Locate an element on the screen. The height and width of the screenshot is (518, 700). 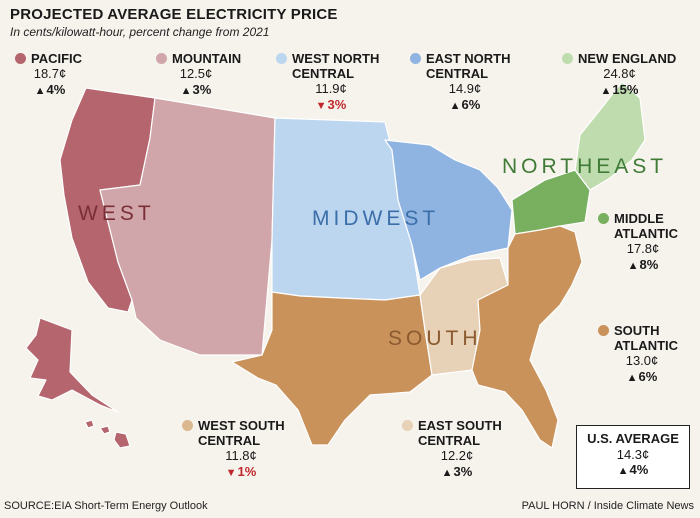
west-south-central-region is located at coordinates (332, 368).